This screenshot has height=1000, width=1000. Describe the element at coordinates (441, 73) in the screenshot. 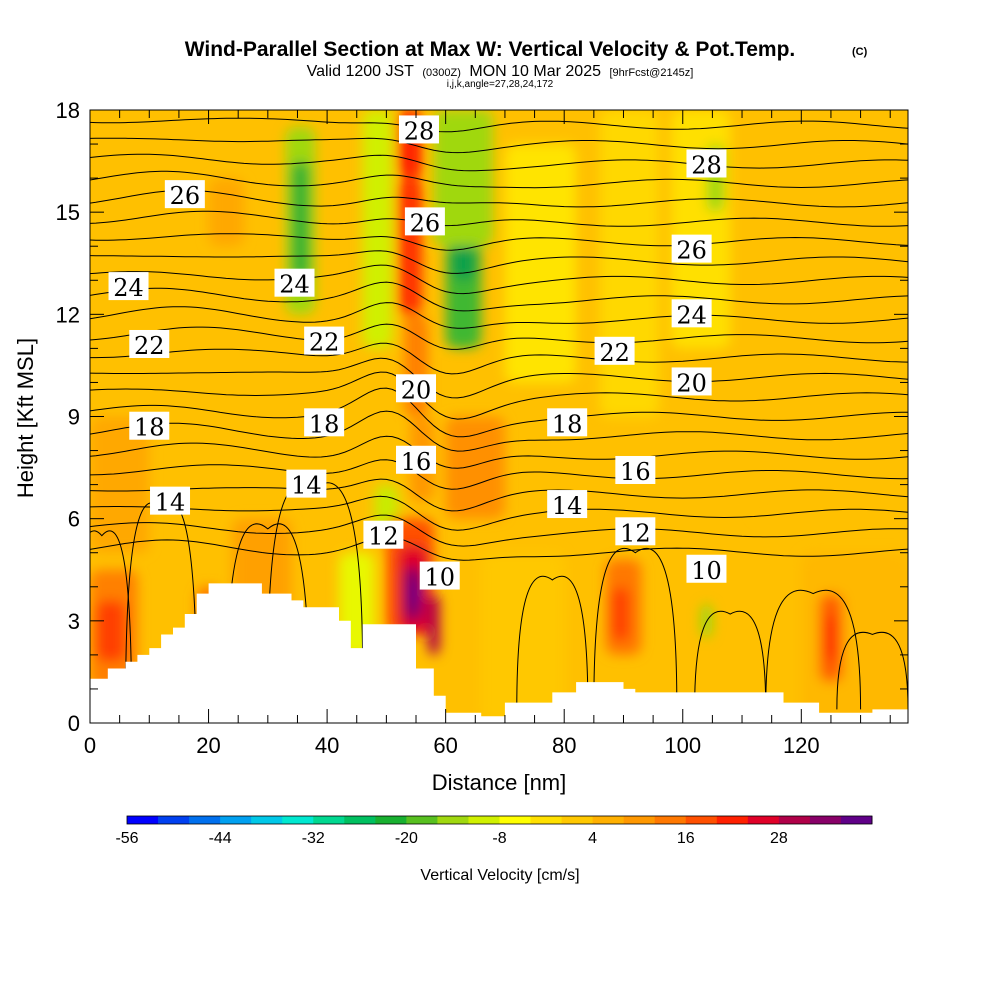

I see `valid-zulu: (0300Z)` at that location.